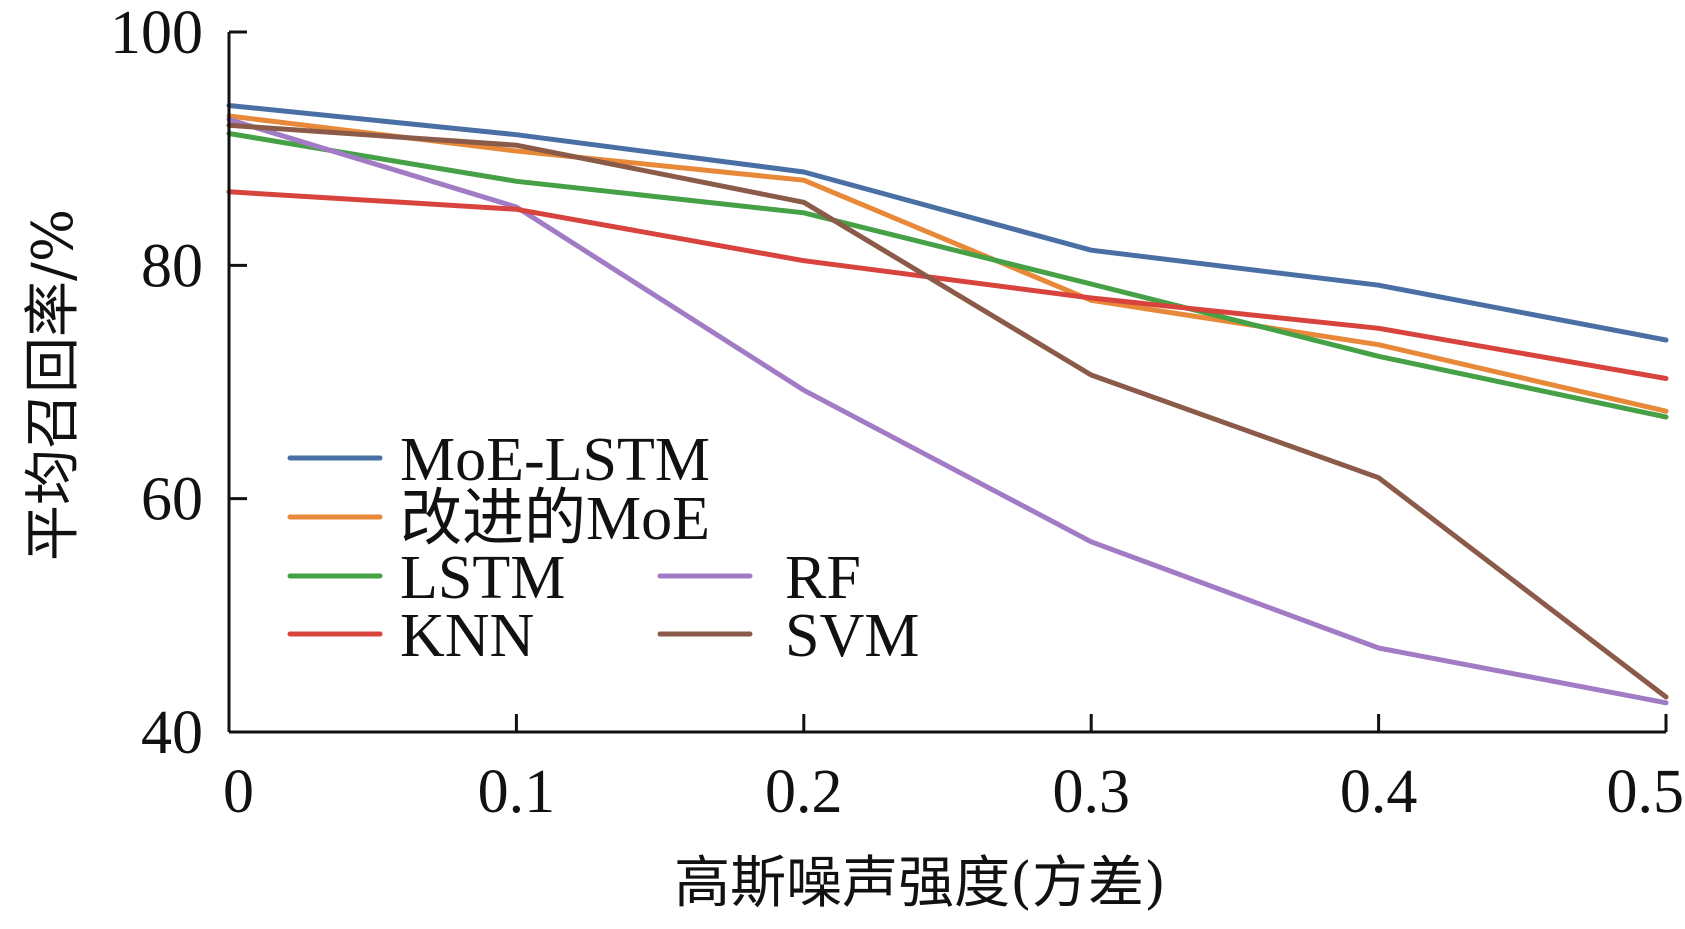 This screenshot has height=929, width=1685. What do you see at coordinates (172, 733) in the screenshot?
I see `y-tick-label: 40` at bounding box center [172, 733].